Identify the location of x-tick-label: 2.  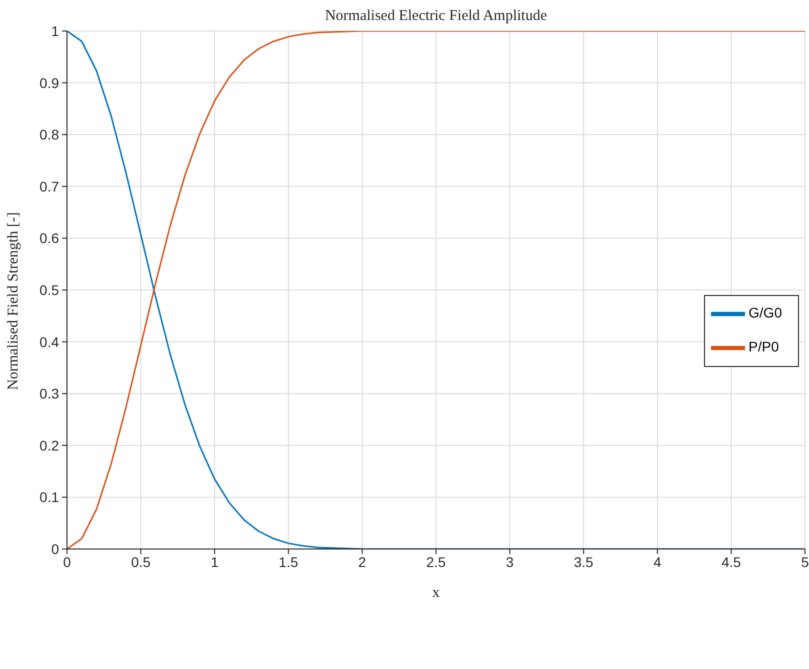
(362, 562).